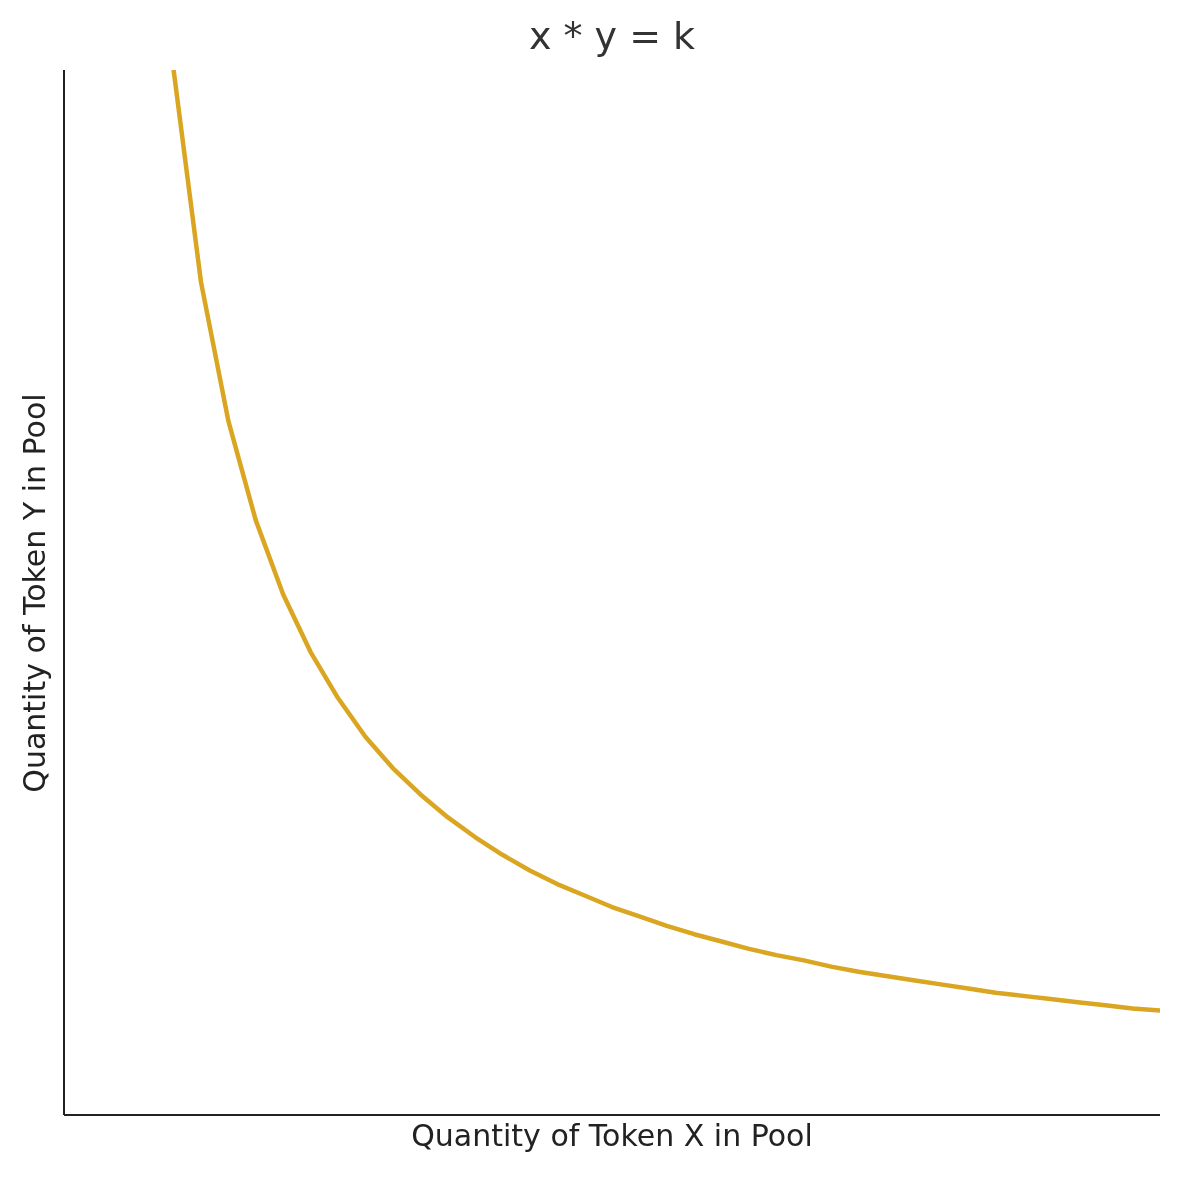 Image resolution: width=1180 pixels, height=1180 pixels. What do you see at coordinates (612, 1135) in the screenshot?
I see `x-axis-title: Quantity of Token X in Pool` at bounding box center [612, 1135].